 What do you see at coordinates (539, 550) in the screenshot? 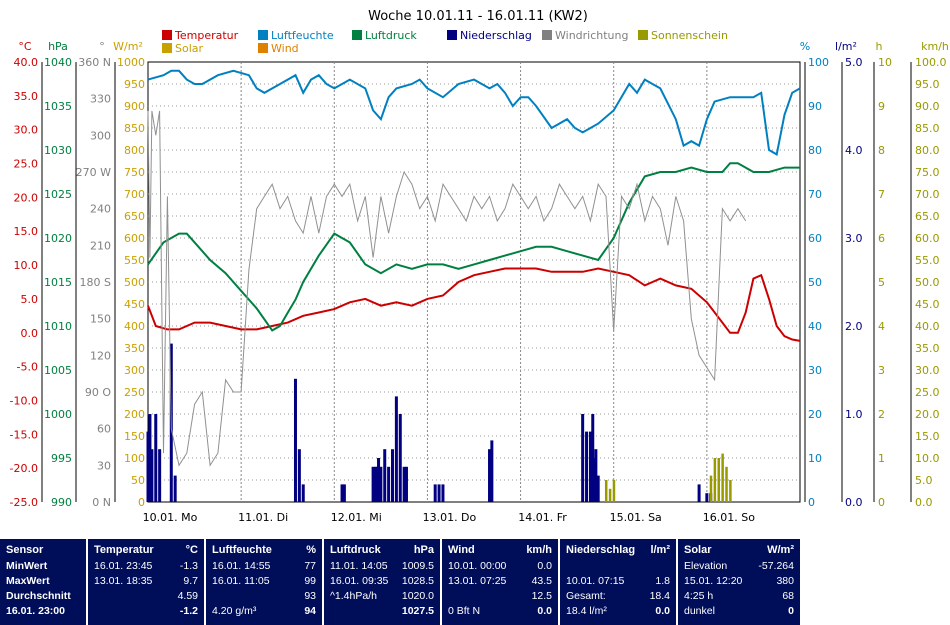
I see `panel-header-unit: km/h` at bounding box center [539, 550].